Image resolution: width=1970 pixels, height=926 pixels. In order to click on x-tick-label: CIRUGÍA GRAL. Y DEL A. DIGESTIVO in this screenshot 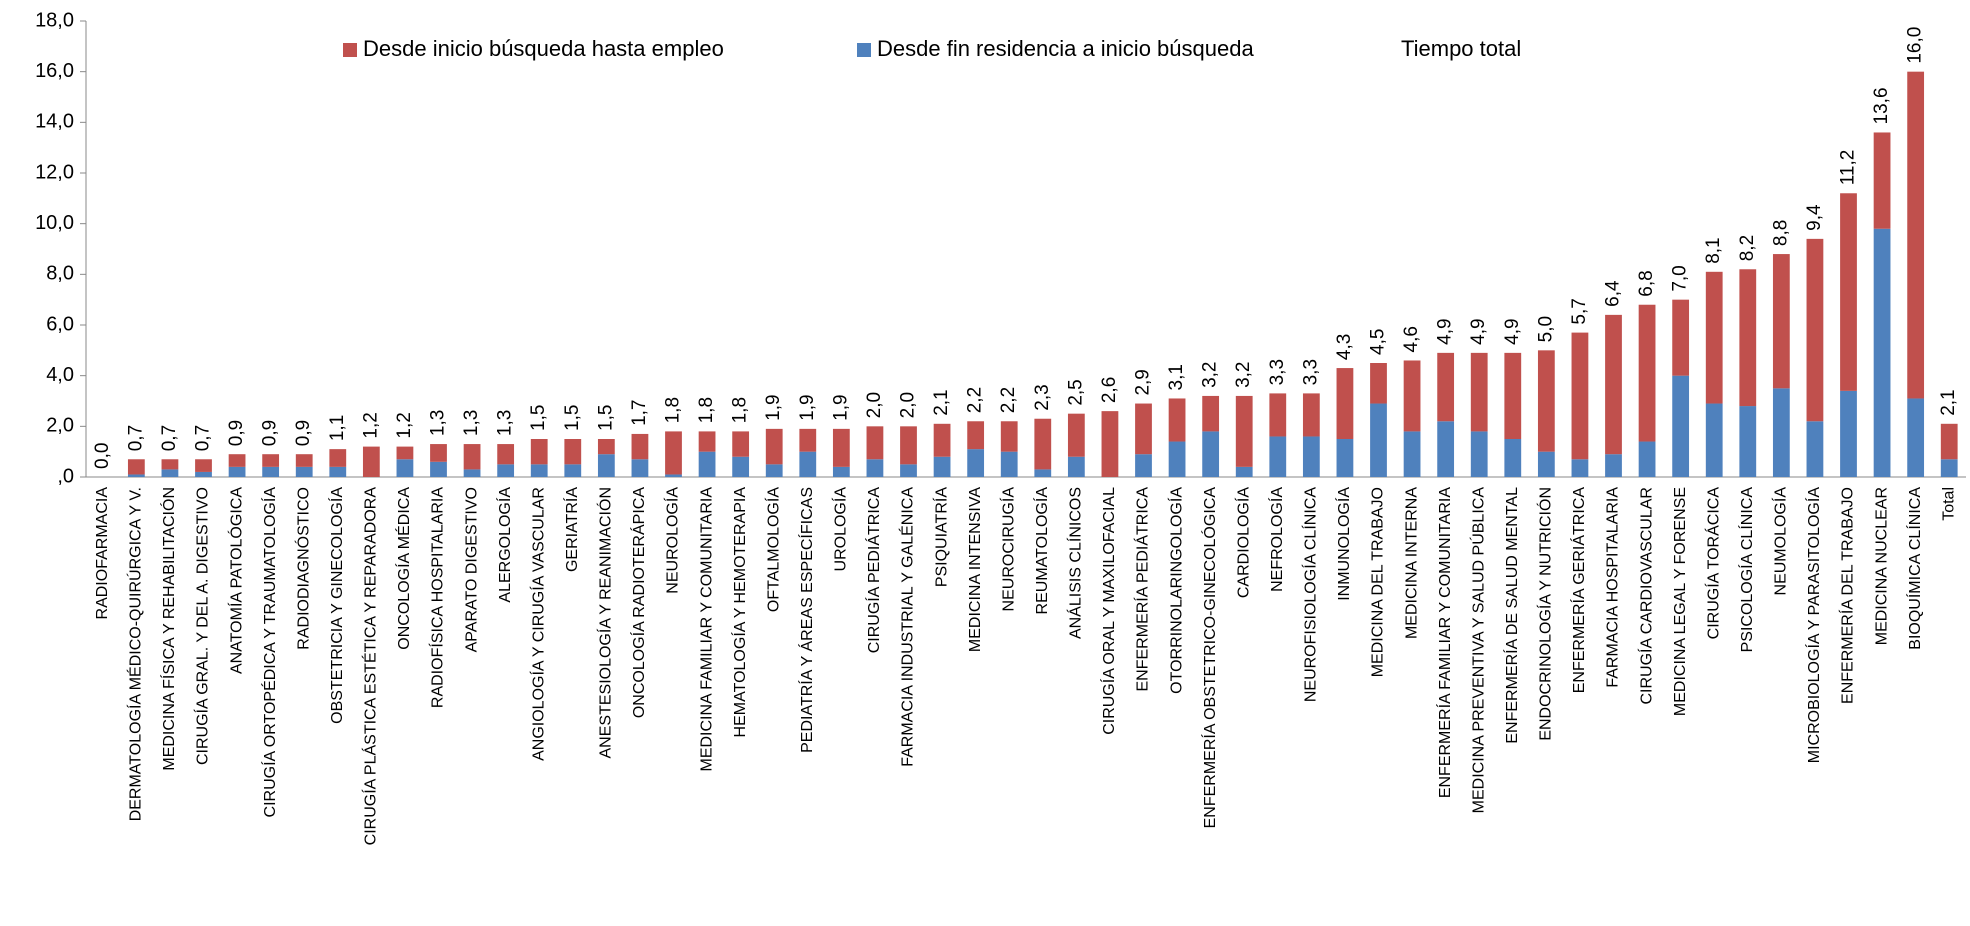, I will do `click(202, 626)`.